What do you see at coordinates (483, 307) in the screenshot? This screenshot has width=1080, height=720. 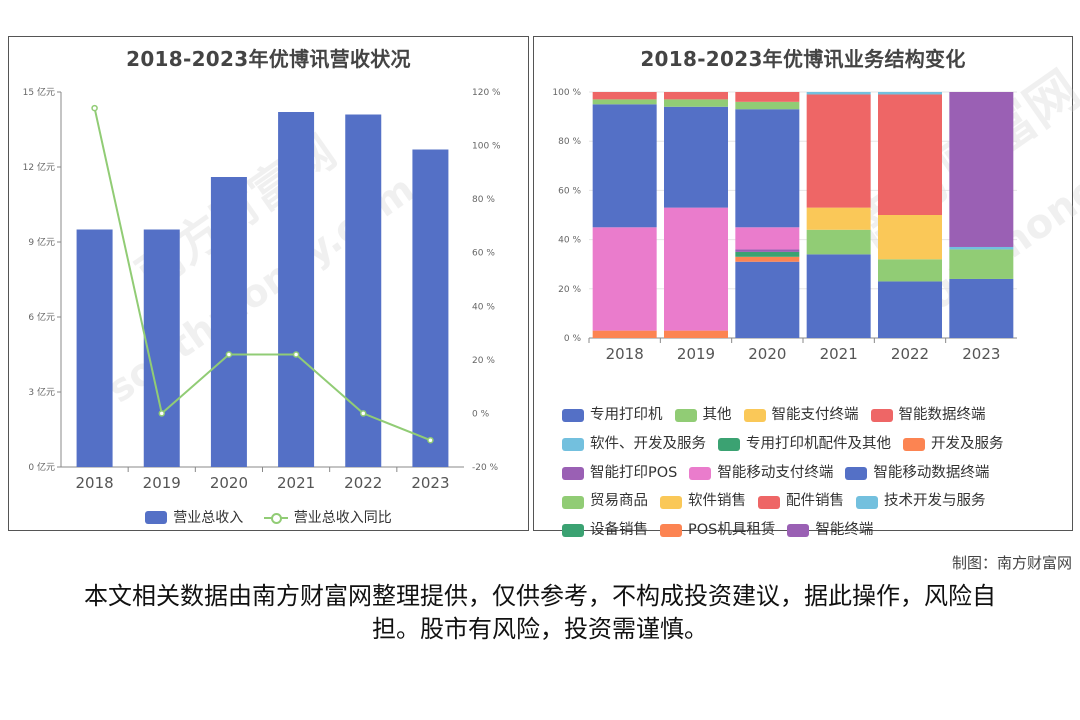 I see `y2-tick-label: 40 %` at bounding box center [483, 307].